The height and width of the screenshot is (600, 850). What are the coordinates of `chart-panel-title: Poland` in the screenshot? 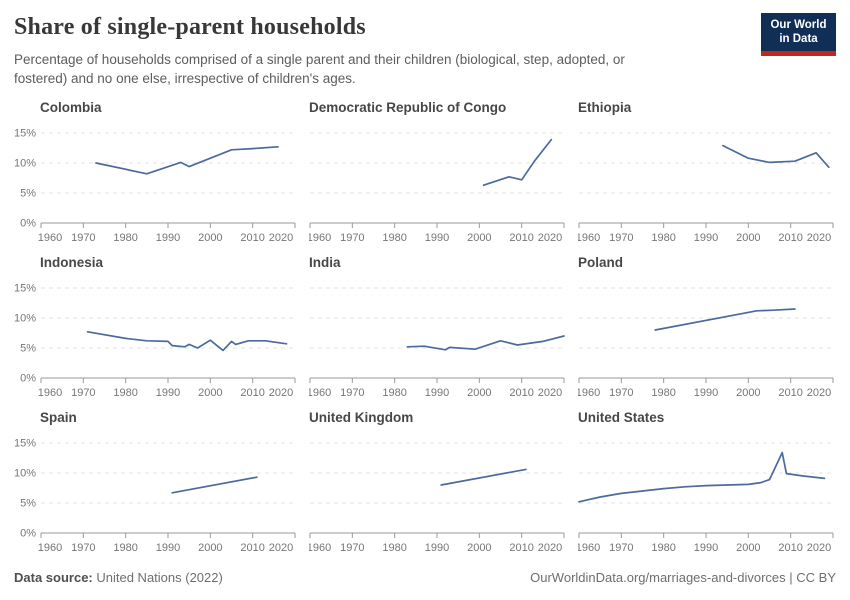 It's located at (601, 262).